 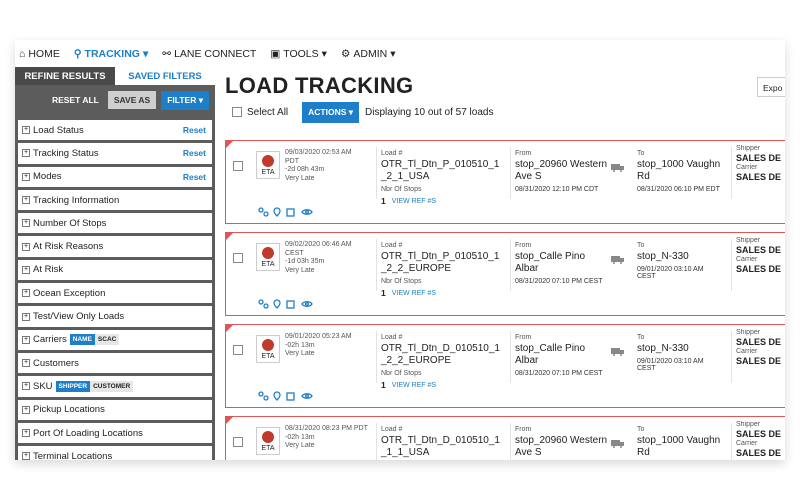 What do you see at coordinates (392, 245) in the screenshot?
I see `load-label: Load #` at bounding box center [392, 245].